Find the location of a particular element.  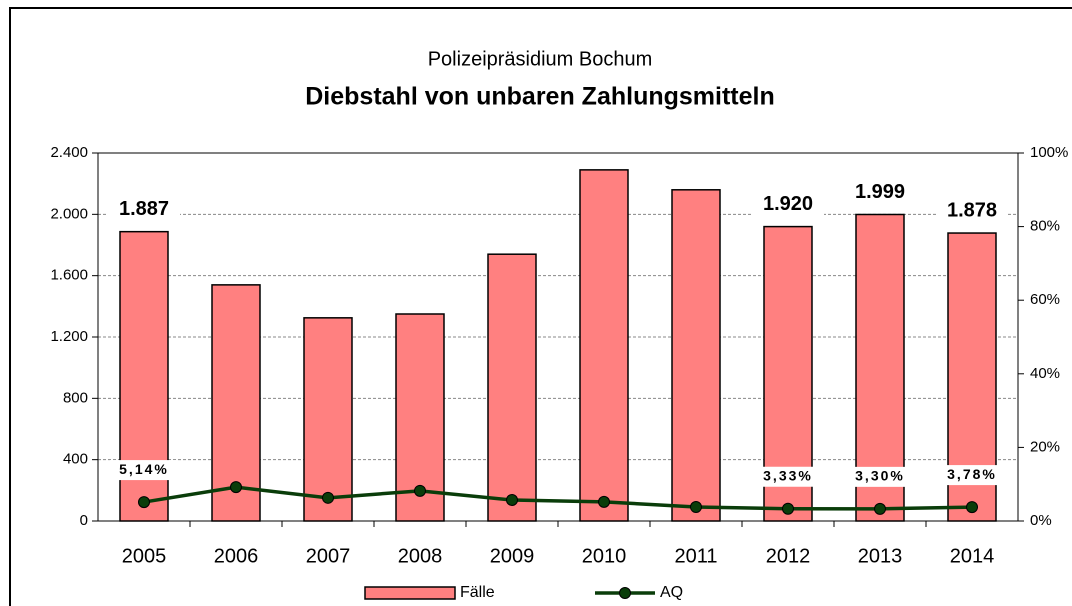

x-tick-label: 2011 is located at coordinates (695, 556).